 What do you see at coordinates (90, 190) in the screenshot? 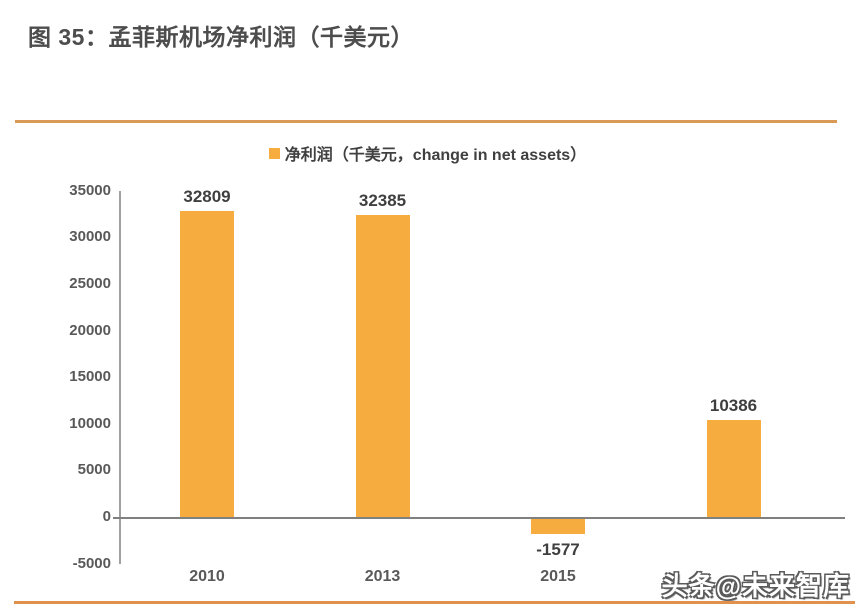
I see `y-tick-label: 35000` at bounding box center [90, 190].